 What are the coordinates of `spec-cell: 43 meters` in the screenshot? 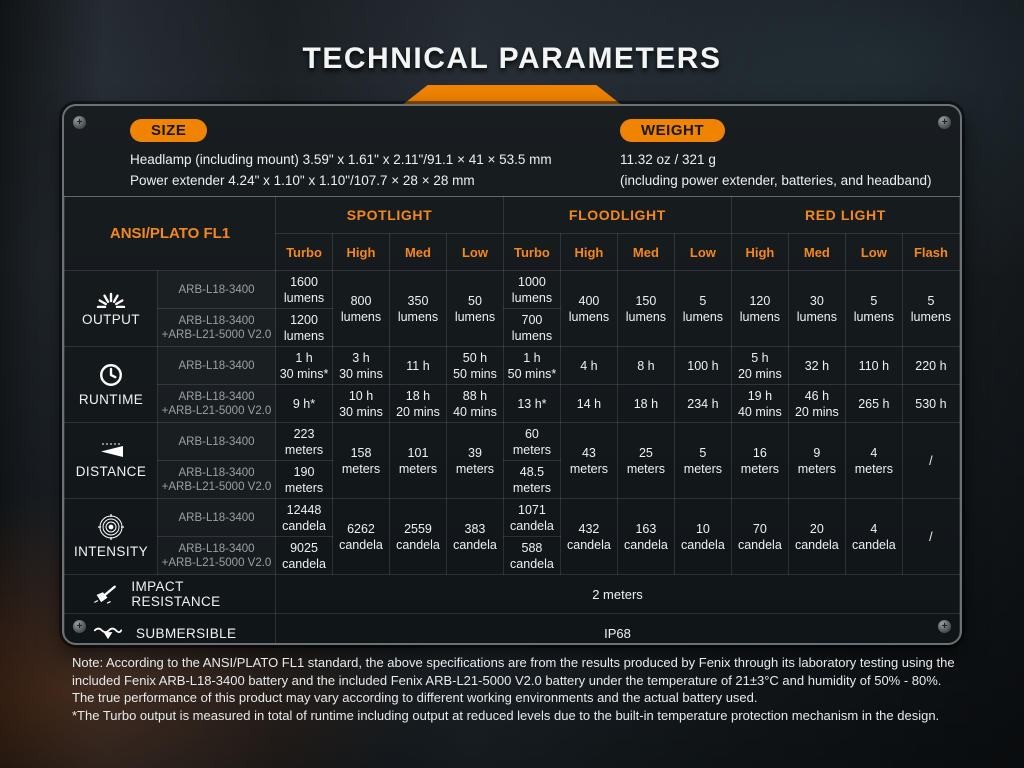 It's located at (588, 460).